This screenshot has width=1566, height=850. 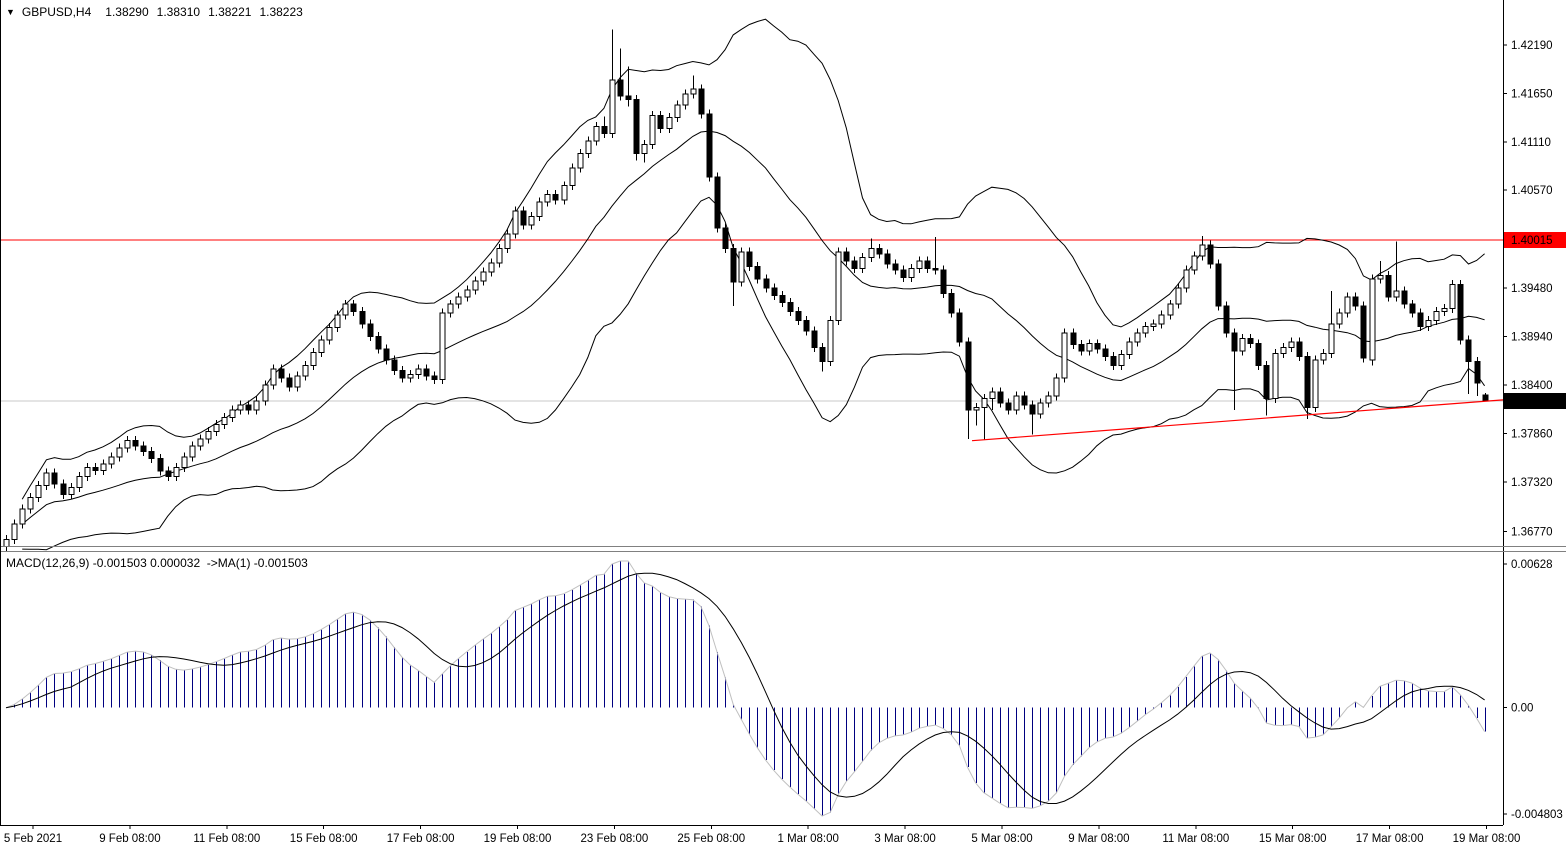 What do you see at coordinates (129, 839) in the screenshot?
I see `time-axis-label: 9 Feb 08:00` at bounding box center [129, 839].